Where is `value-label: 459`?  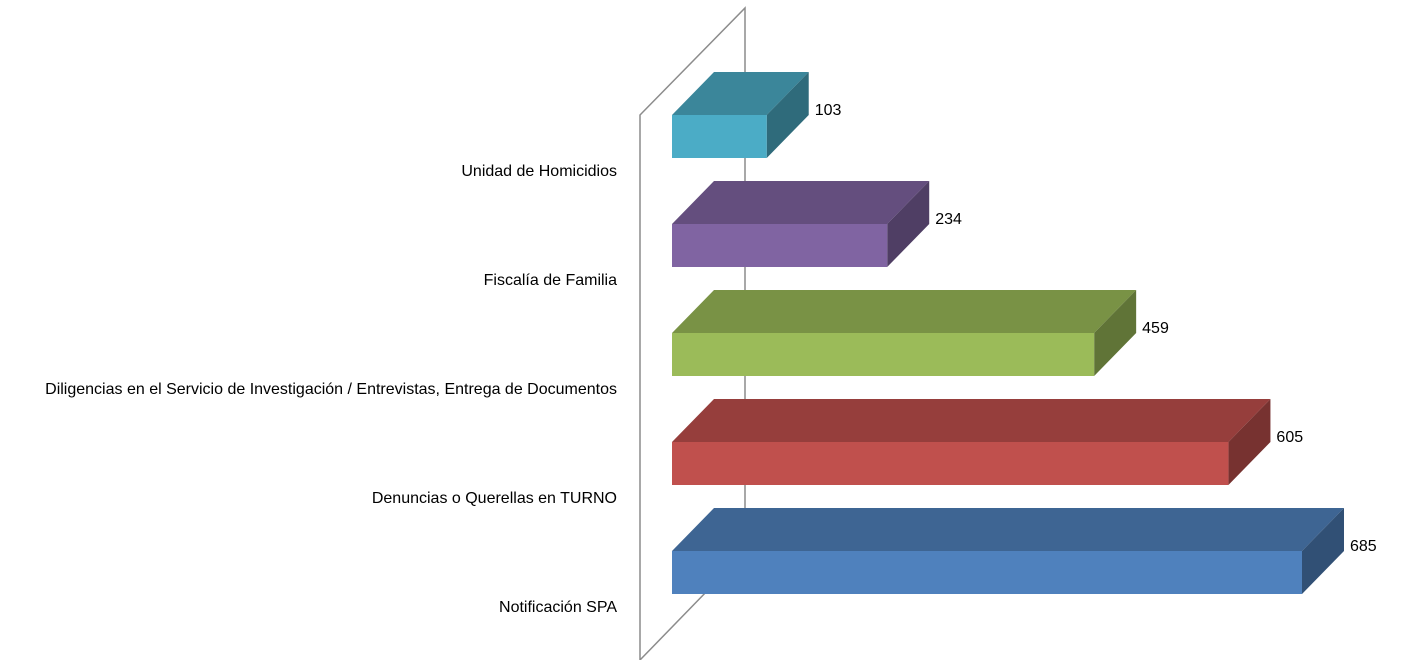
value-label: 459 is located at coordinates (1155, 328).